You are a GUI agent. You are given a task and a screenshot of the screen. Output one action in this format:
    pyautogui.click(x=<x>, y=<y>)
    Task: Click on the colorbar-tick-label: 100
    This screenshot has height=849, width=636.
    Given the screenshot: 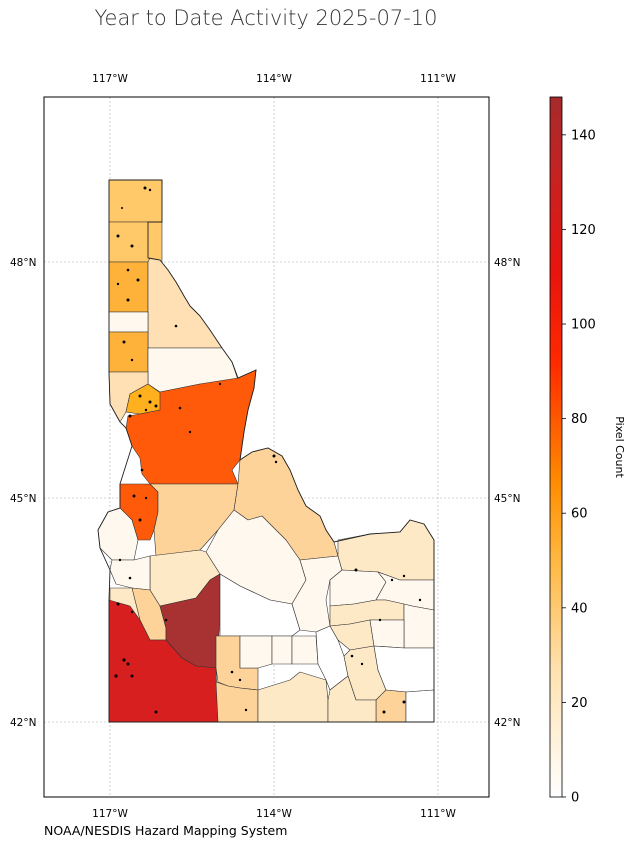 What is the action you would take?
    pyautogui.click(x=583, y=325)
    